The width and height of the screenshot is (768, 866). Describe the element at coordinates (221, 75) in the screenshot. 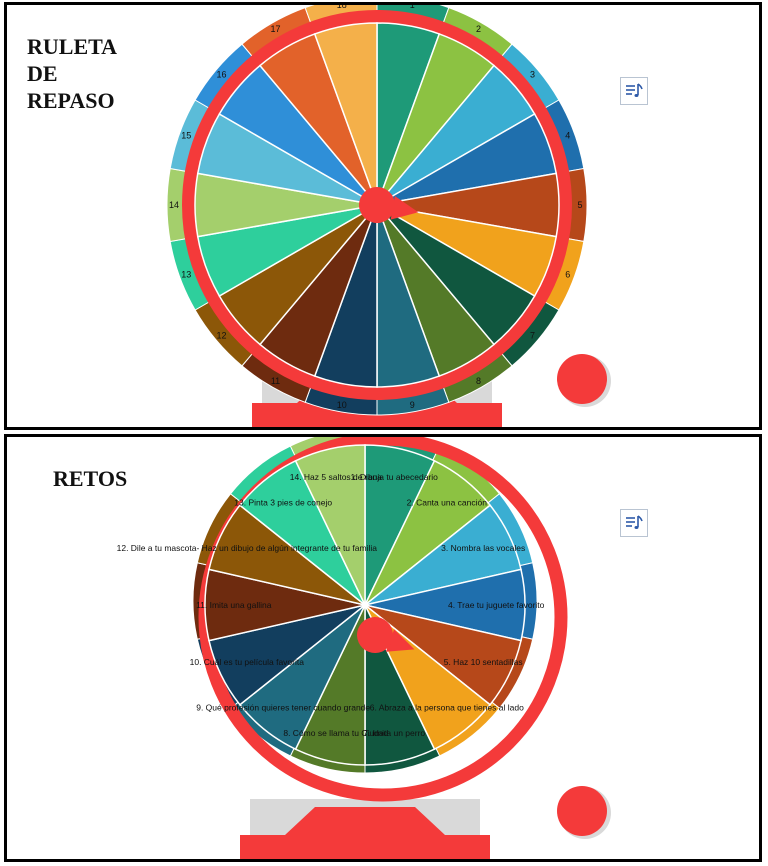

I see `outer-segment-label: 16` at that location.